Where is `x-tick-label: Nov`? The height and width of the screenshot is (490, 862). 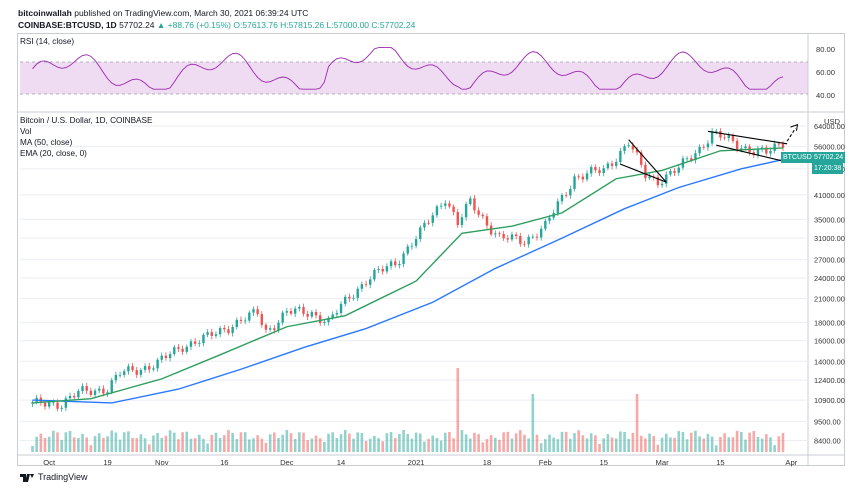 x-tick-label: Nov is located at coordinates (162, 462).